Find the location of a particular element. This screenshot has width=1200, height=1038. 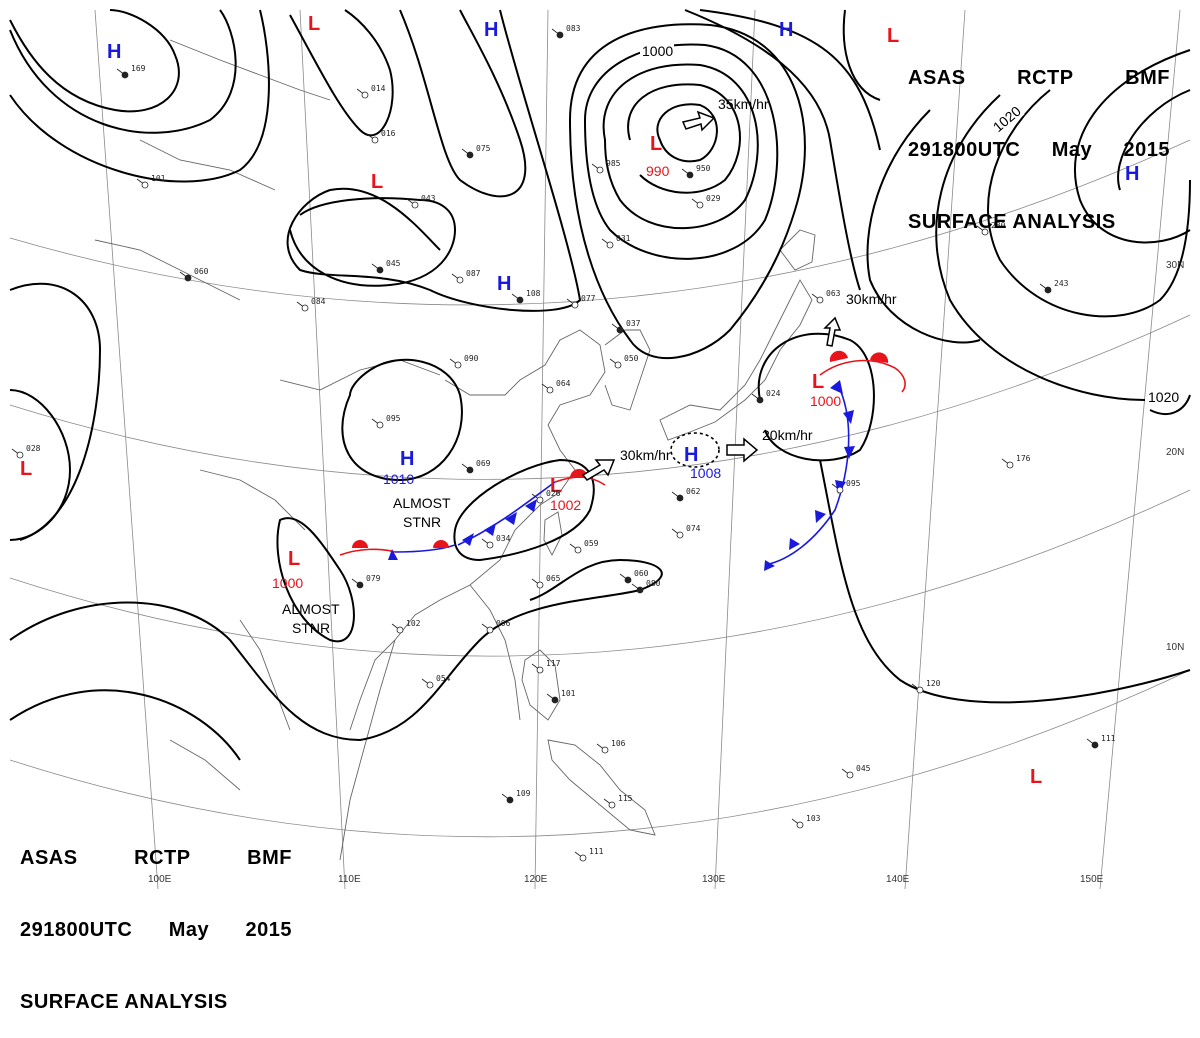

station-pressure: 024 is located at coordinates (773, 393).